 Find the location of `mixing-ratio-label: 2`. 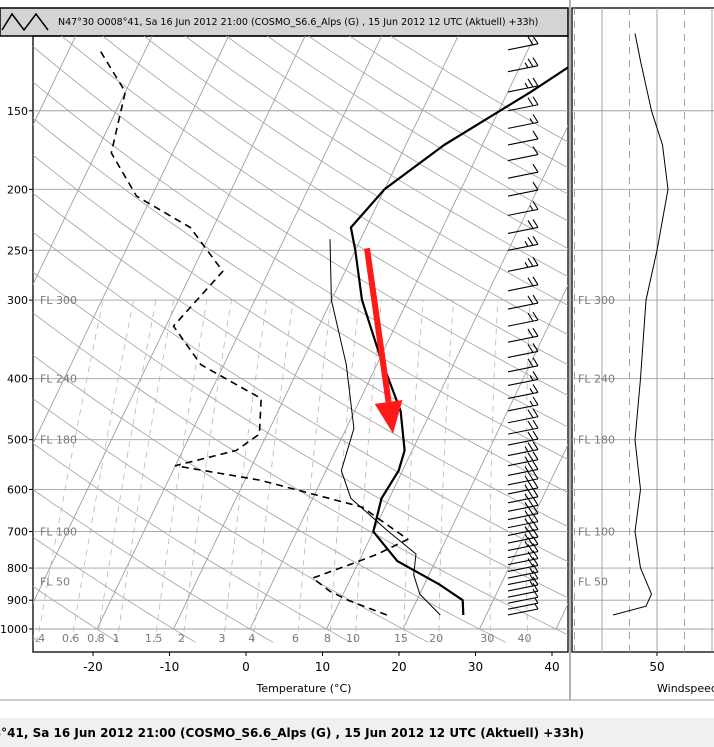

mixing-ratio-label: 2 is located at coordinates (181, 638).